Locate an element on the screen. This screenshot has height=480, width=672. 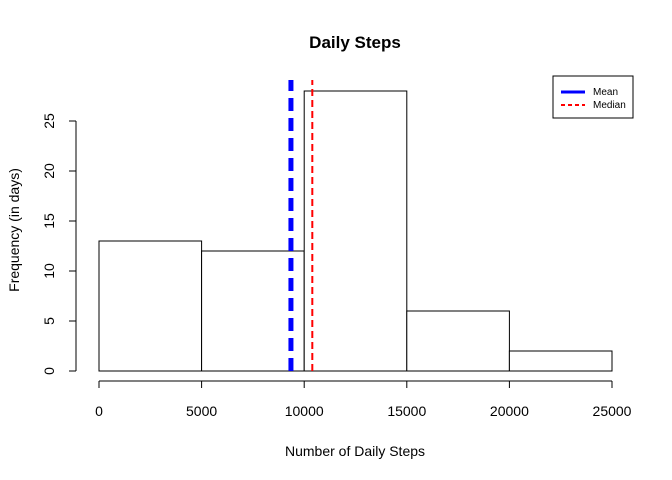
x-tick-label-5: 25000 is located at coordinates (612, 411).